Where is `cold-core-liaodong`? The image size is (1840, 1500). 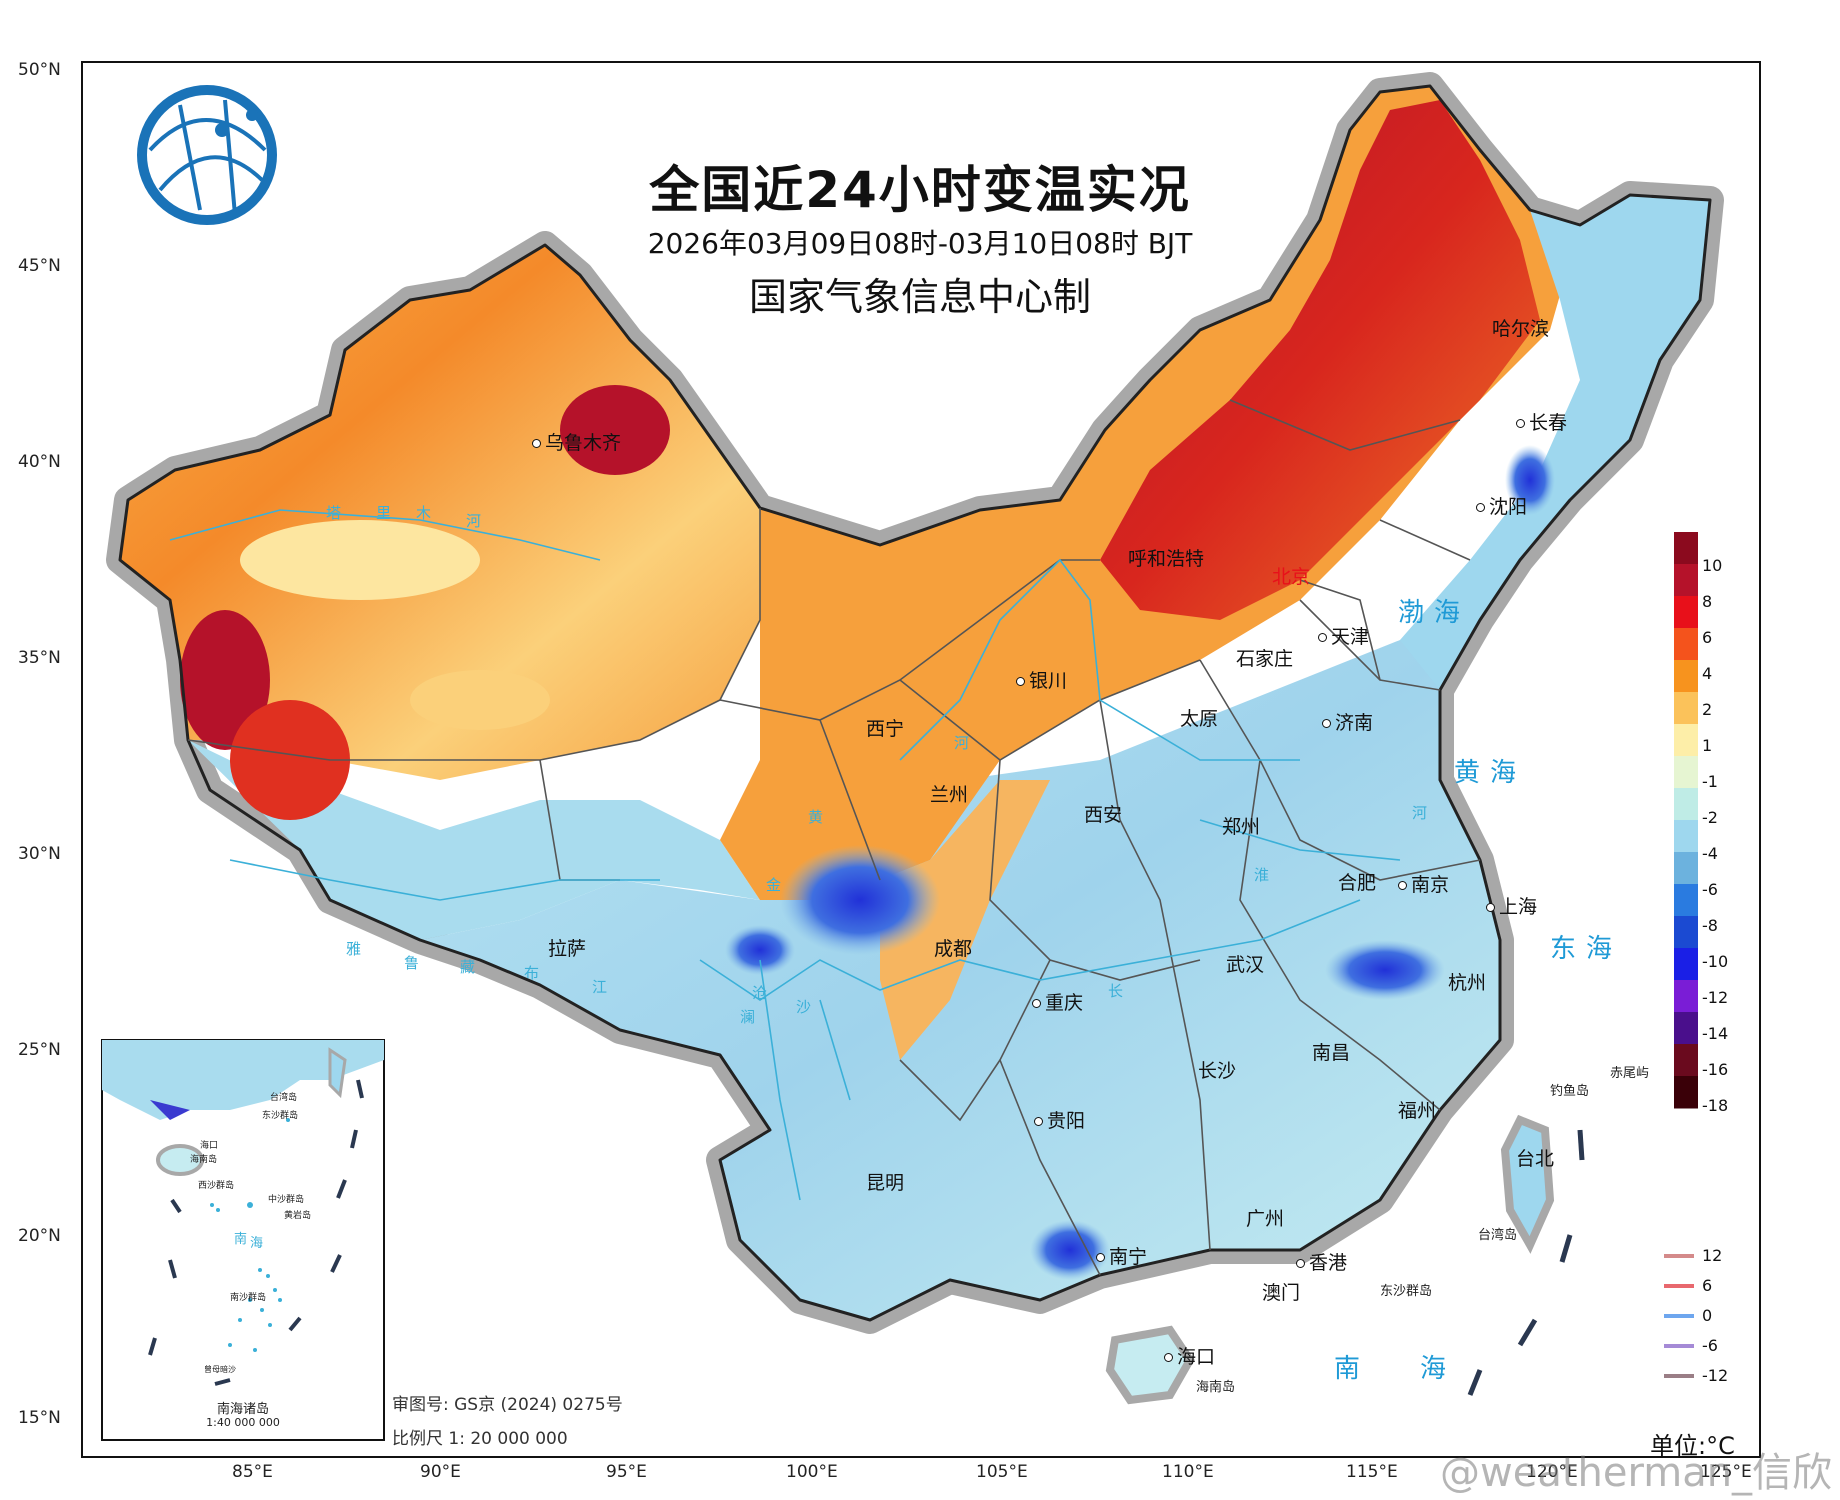
cold-core-liaodong is located at coordinates (1530, 480).